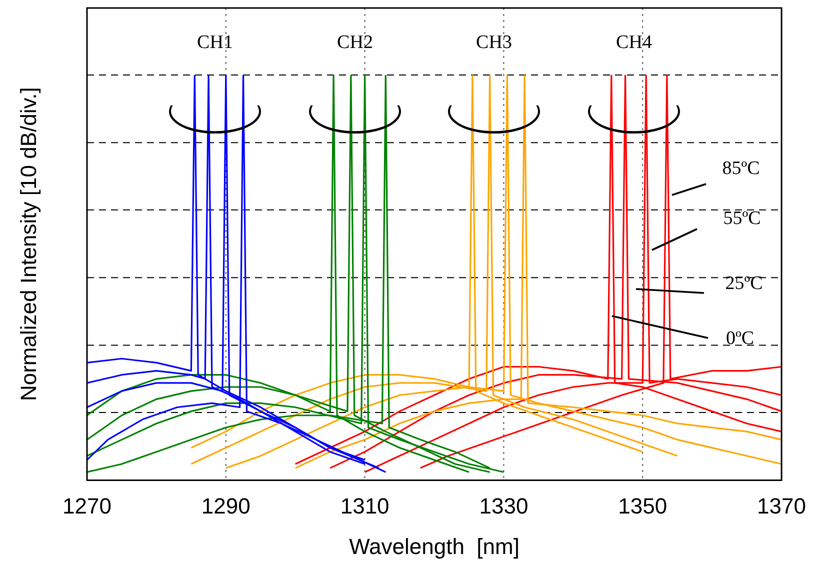  What do you see at coordinates (741, 168) in the screenshot?
I see `annotation: 85ºC` at bounding box center [741, 168].